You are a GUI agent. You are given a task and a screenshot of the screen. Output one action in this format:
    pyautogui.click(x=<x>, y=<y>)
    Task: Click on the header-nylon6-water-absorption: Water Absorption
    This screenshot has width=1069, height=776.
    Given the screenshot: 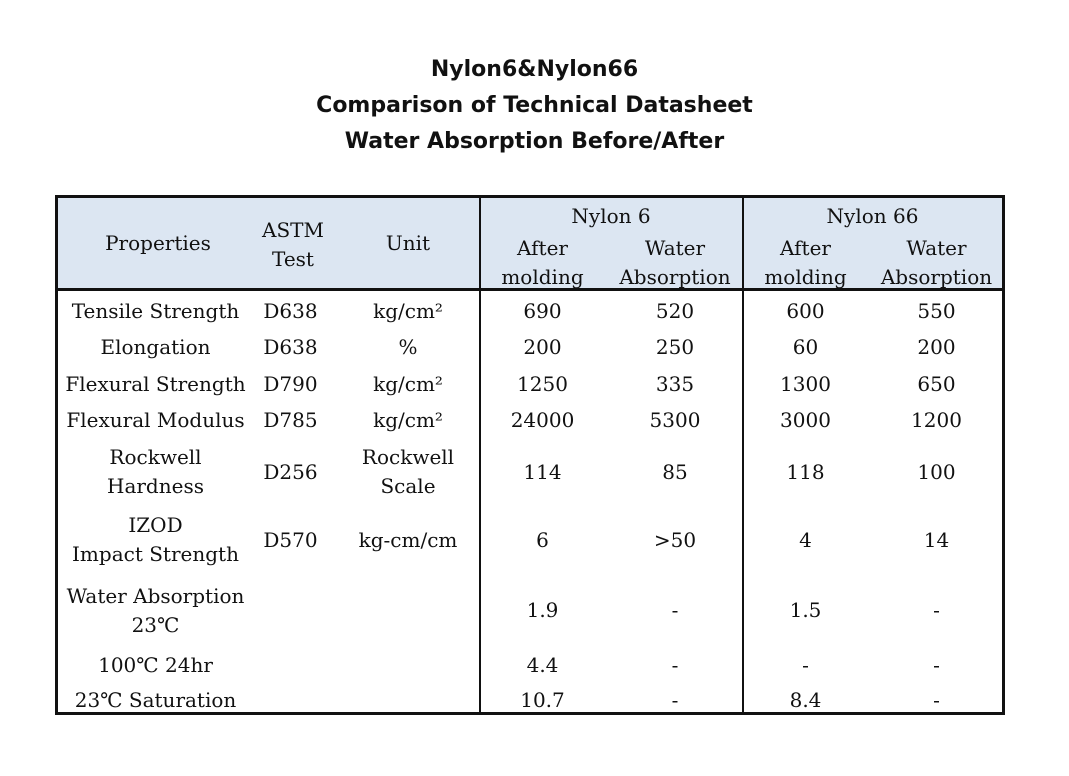 What is the action you would take?
    pyautogui.click(x=675, y=262)
    